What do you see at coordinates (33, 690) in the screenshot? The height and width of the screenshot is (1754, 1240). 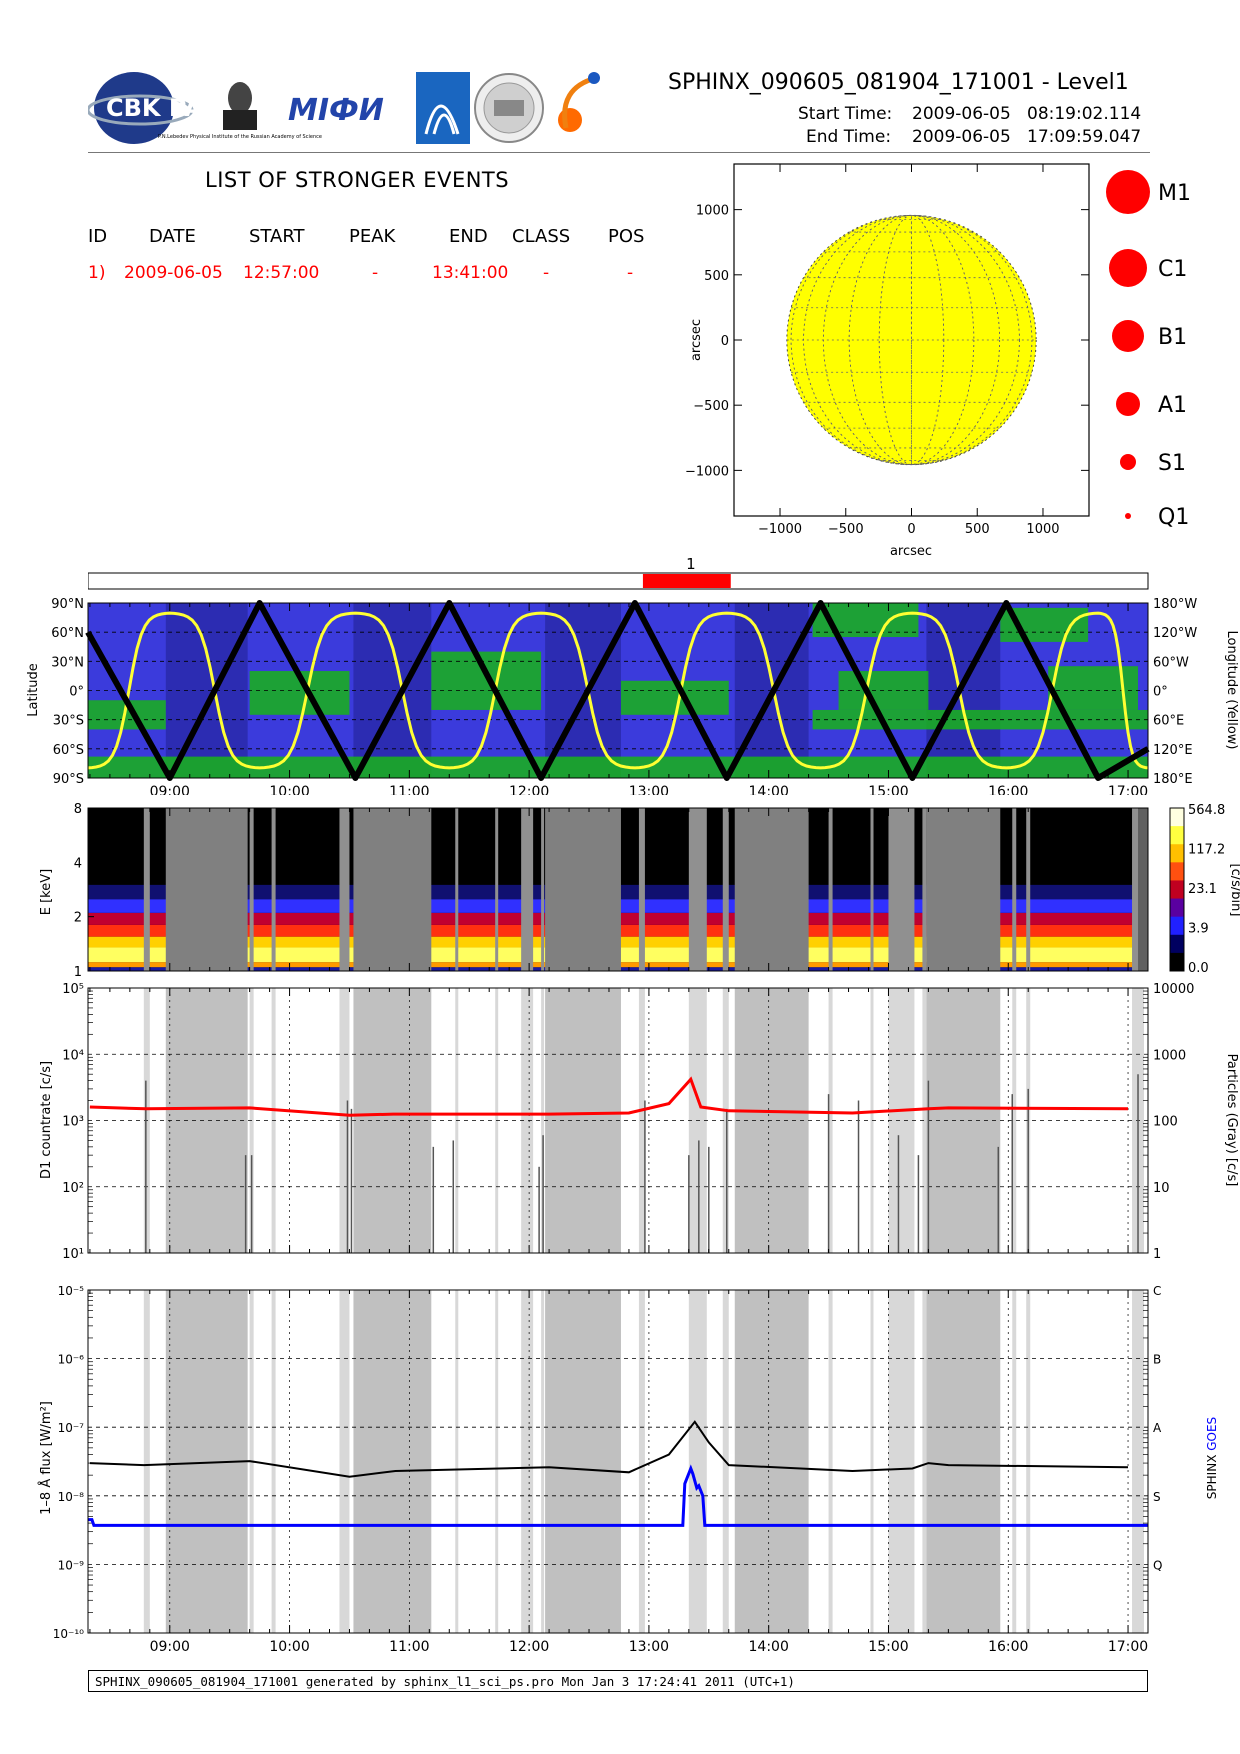 I see `orbit-ylabel: Latitude` at bounding box center [33, 690].